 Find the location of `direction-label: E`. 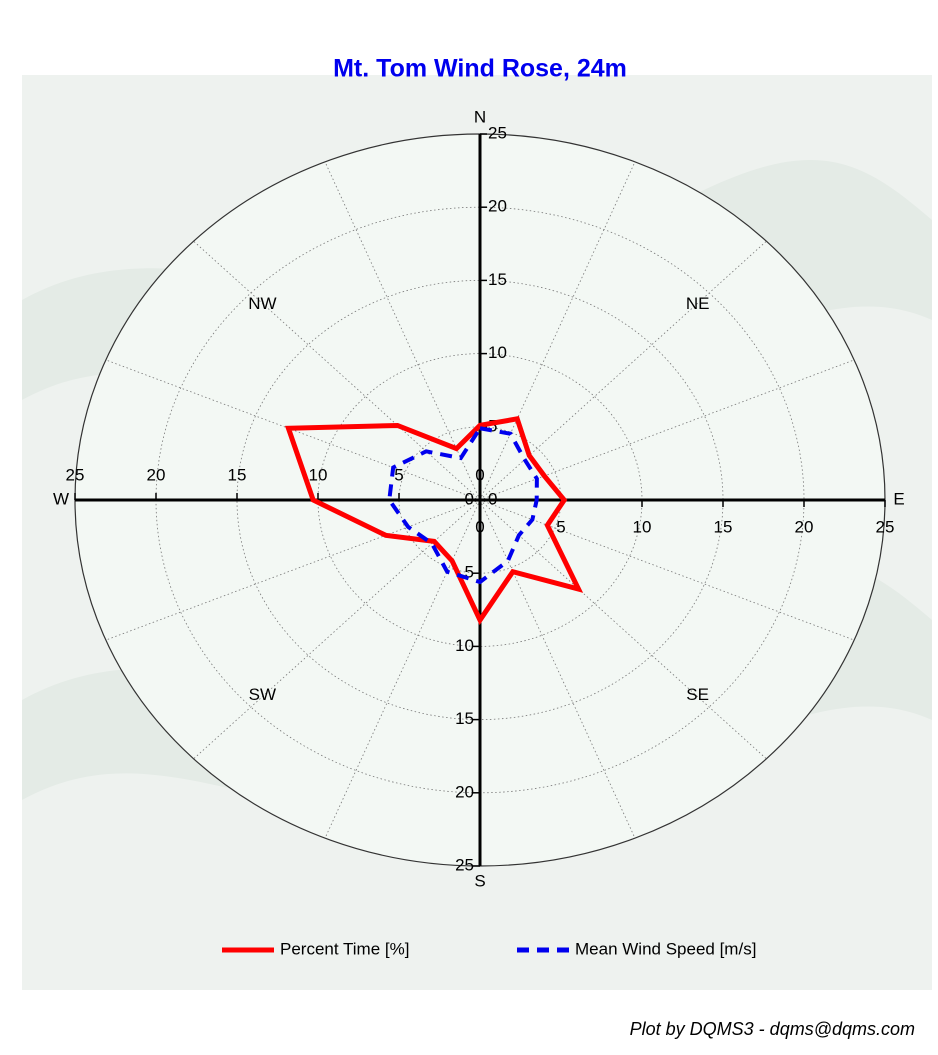

direction-label: E is located at coordinates (898, 498).